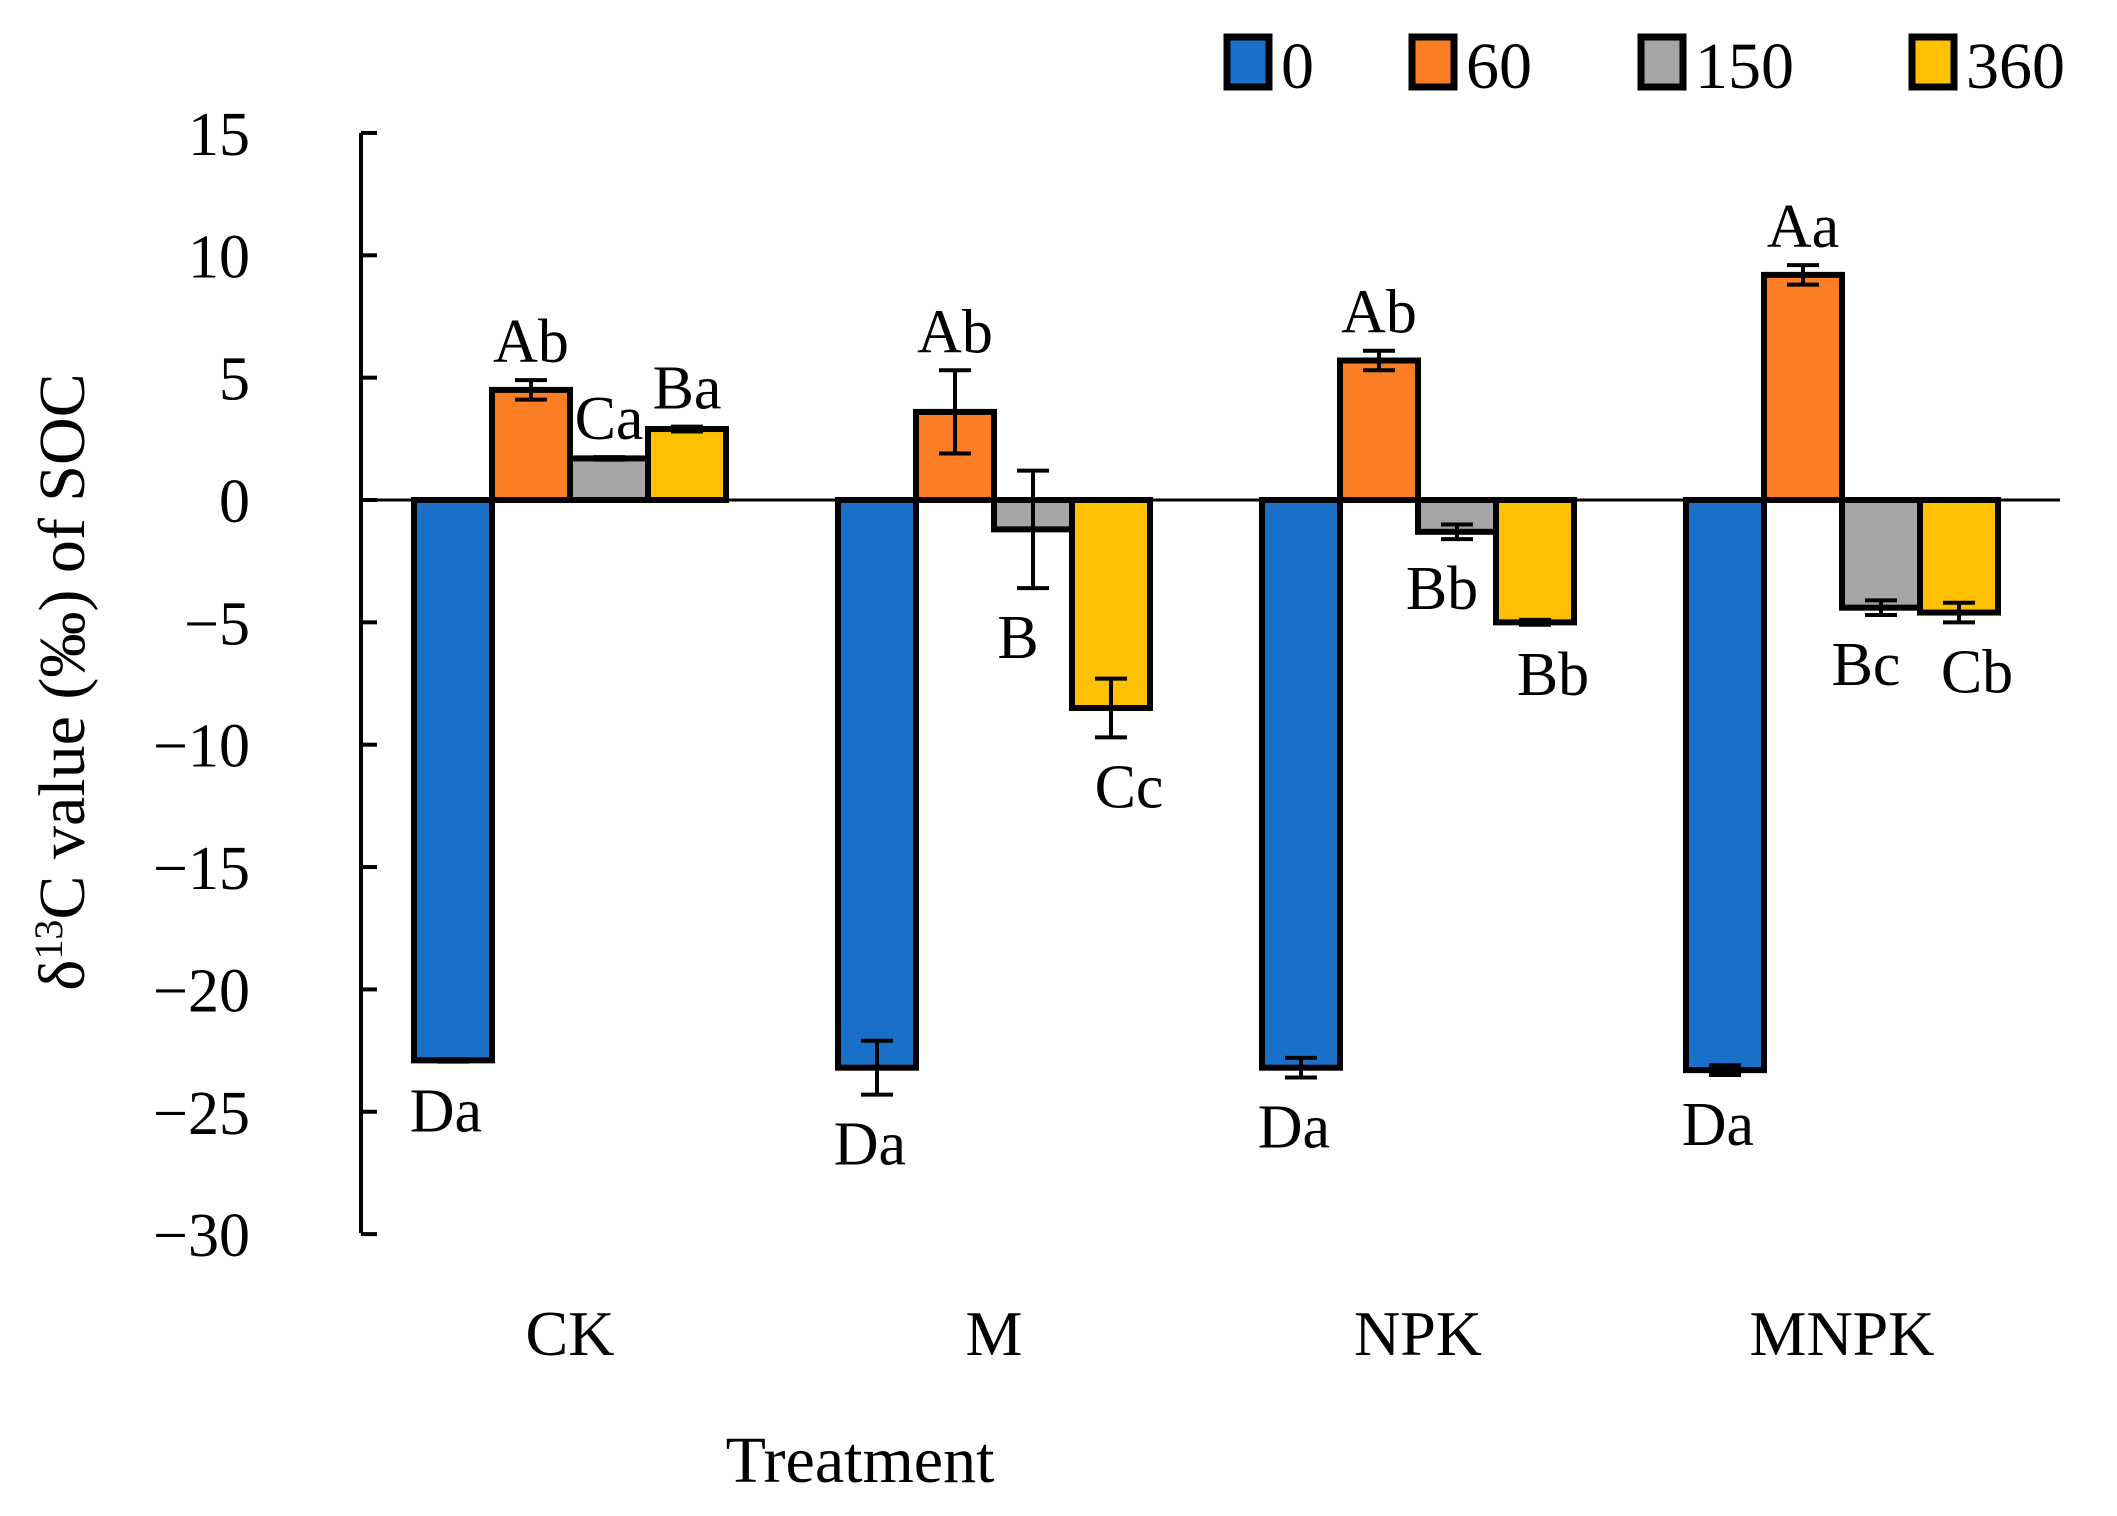 The width and height of the screenshot is (2117, 1516). Describe the element at coordinates (219, 135) in the screenshot. I see `y-tick-label: 15` at that location.